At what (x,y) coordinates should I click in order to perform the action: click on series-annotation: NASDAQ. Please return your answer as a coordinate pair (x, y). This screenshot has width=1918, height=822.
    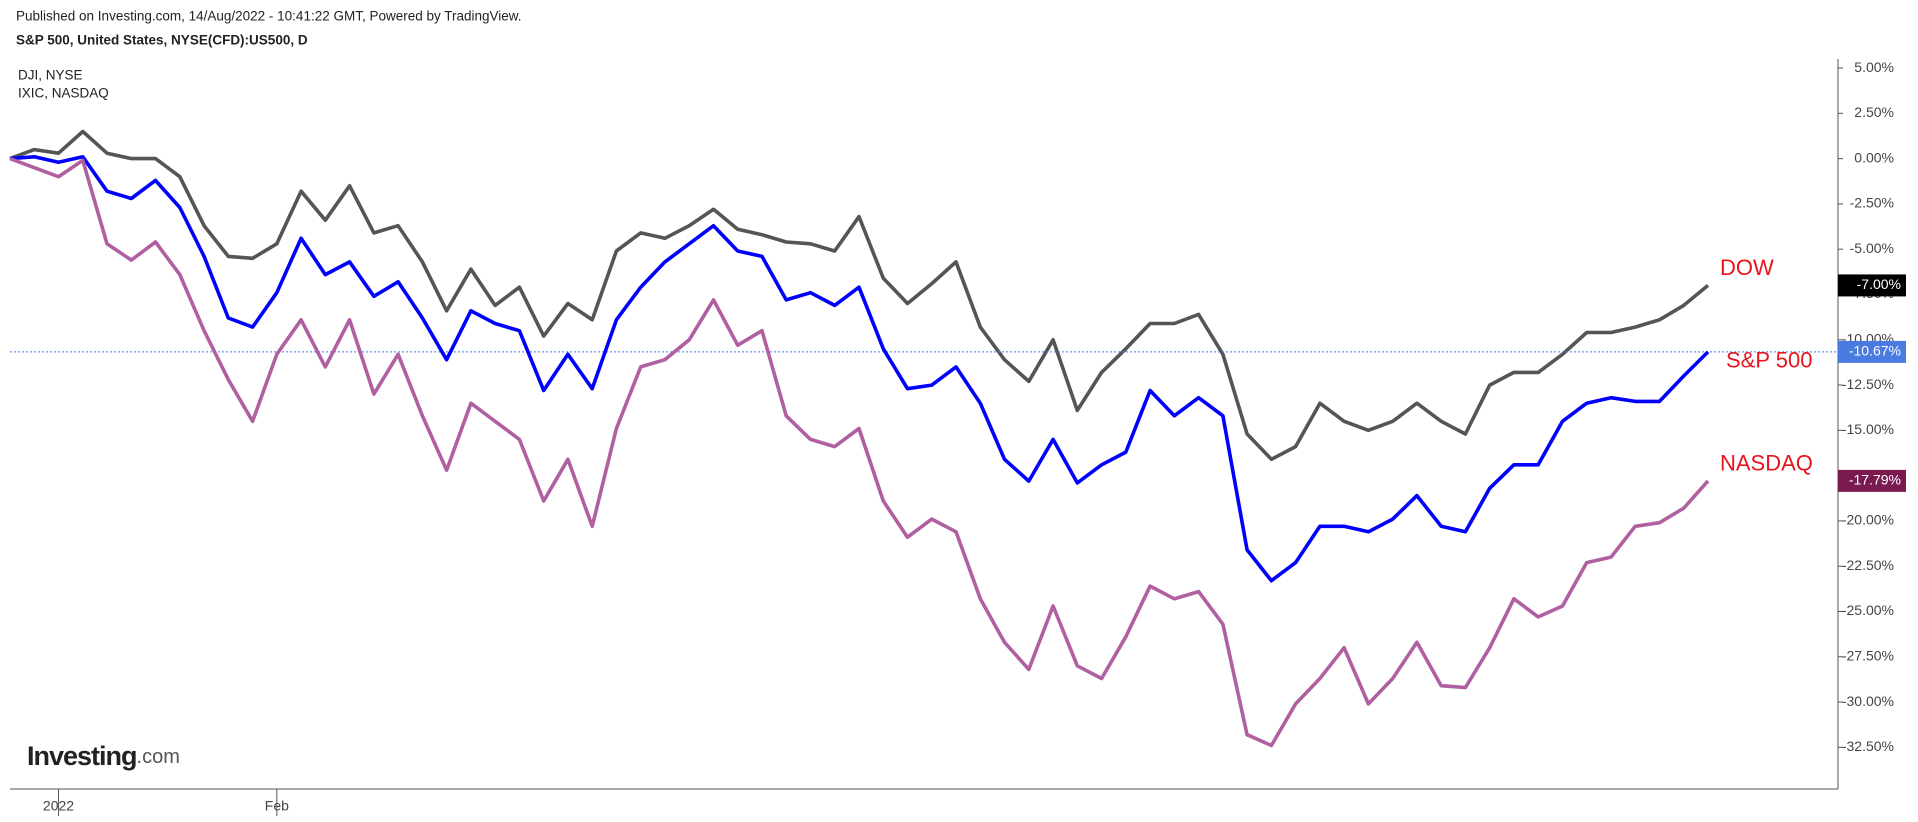
    Looking at the image, I should click on (1766, 463).